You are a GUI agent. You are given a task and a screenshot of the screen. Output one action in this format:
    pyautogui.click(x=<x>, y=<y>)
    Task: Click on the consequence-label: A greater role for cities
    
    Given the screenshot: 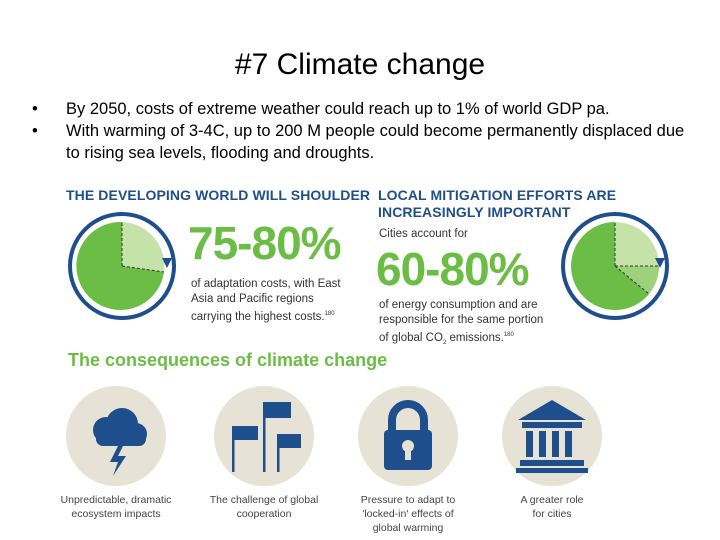 What is the action you would take?
    pyautogui.click(x=552, y=507)
    